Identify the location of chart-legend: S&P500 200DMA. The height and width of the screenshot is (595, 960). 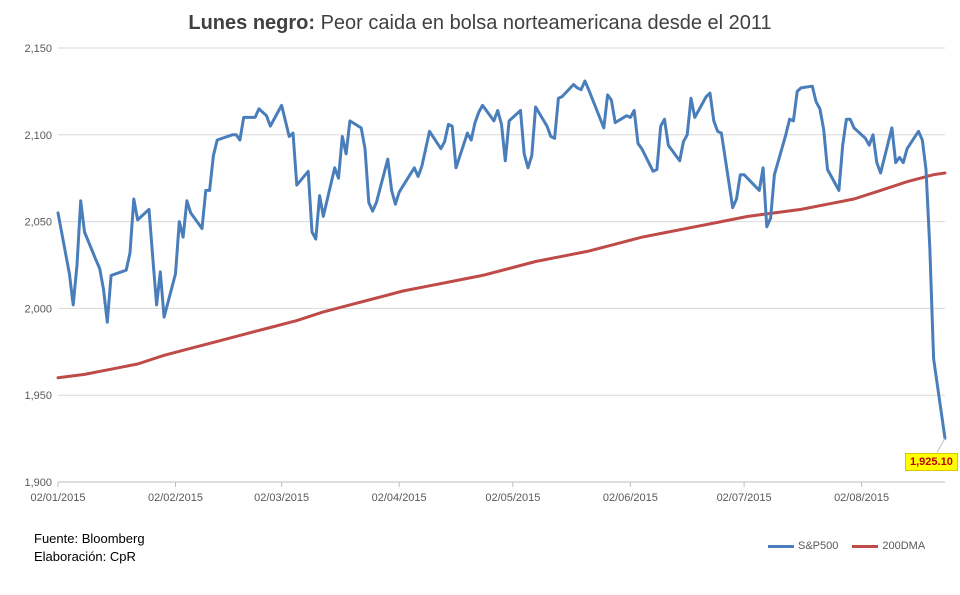
(846, 546).